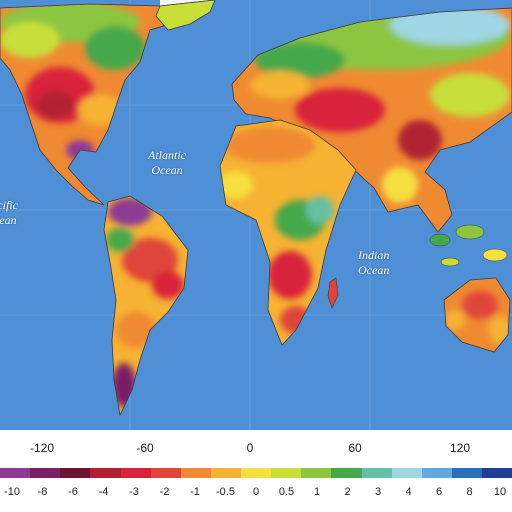 The height and width of the screenshot is (512, 512). Describe the element at coordinates (12, 492) in the screenshot. I see `legend-value-label: -10` at that location.